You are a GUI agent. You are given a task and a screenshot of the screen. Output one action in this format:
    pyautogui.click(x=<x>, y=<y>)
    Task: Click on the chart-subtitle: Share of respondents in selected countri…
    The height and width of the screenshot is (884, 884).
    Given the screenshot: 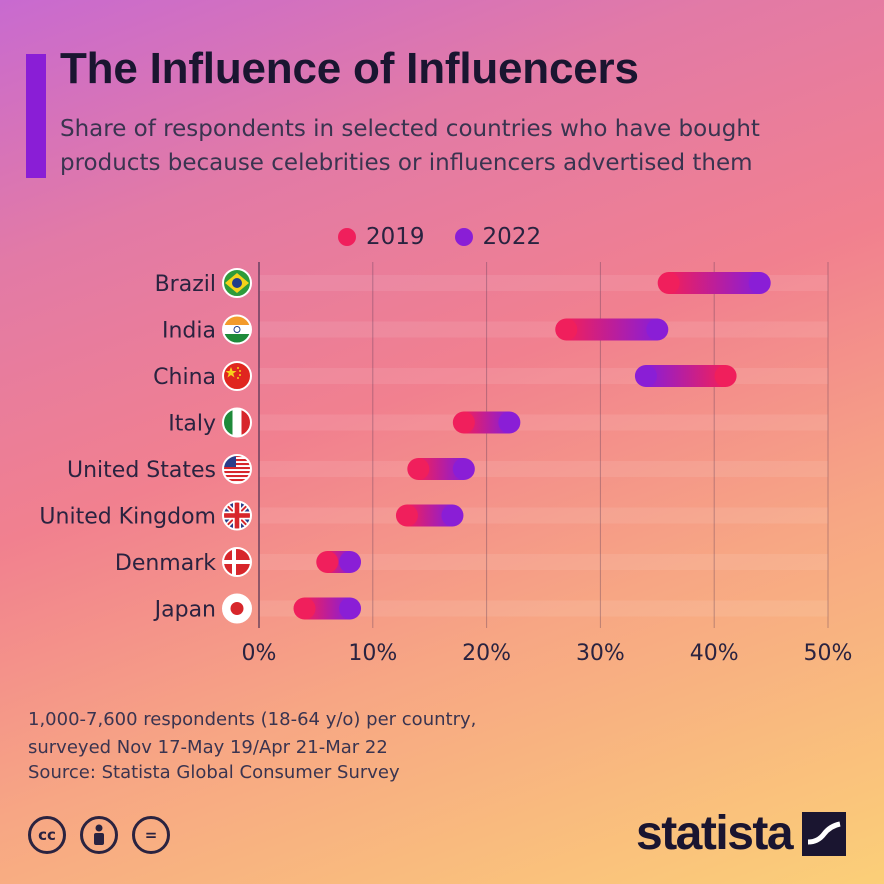 What is the action you would take?
    pyautogui.click(x=410, y=146)
    